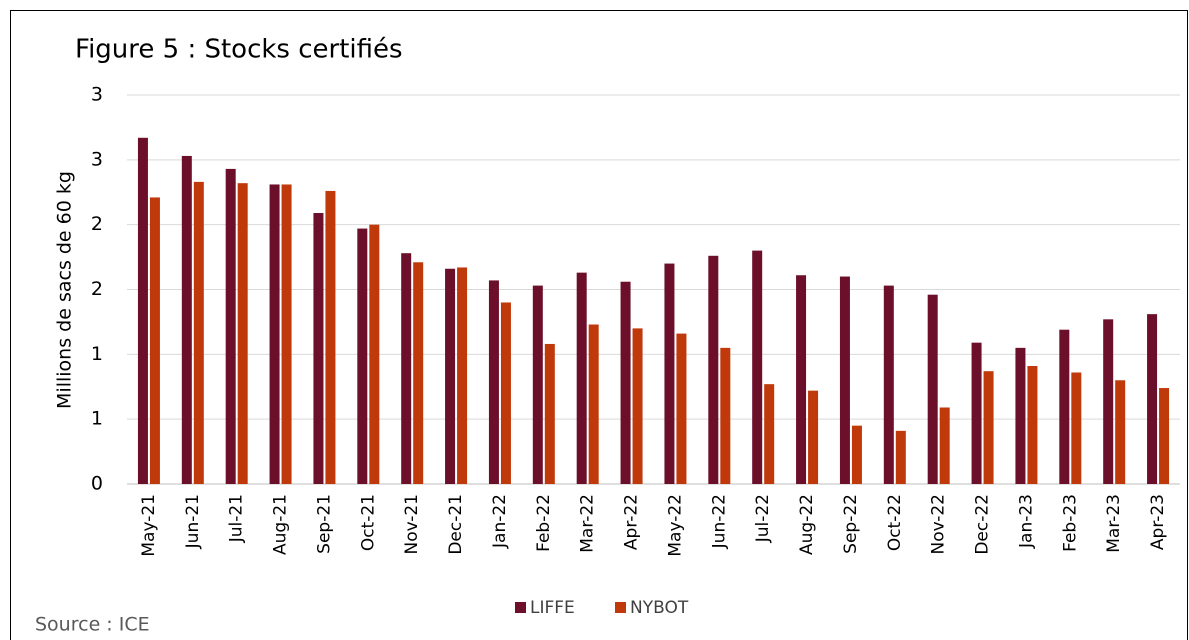  Describe the element at coordinates (237, 518) in the screenshot. I see `x-tick-label: Jul-21` at that location.